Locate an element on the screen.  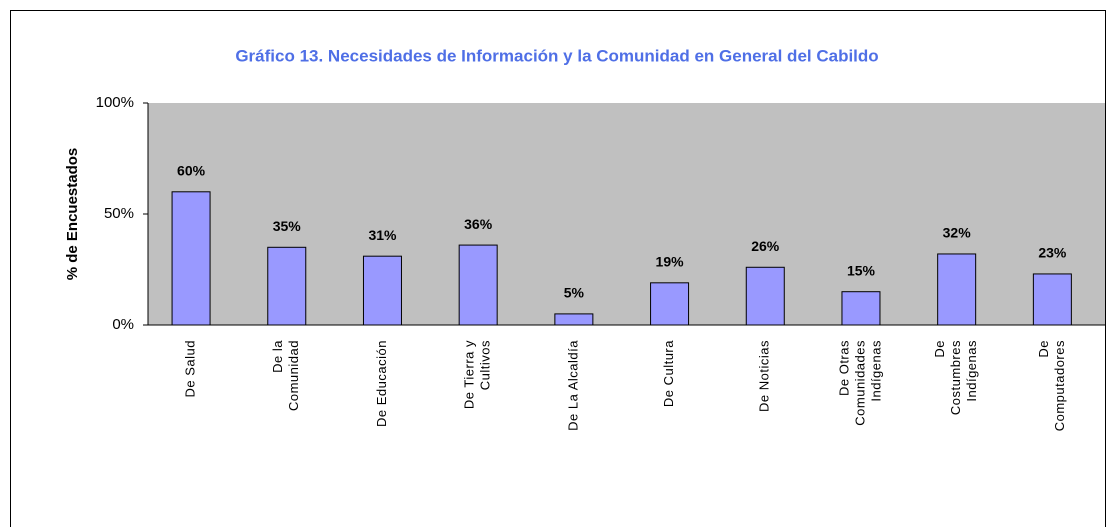
value-label: 35% is located at coordinates (287, 226).